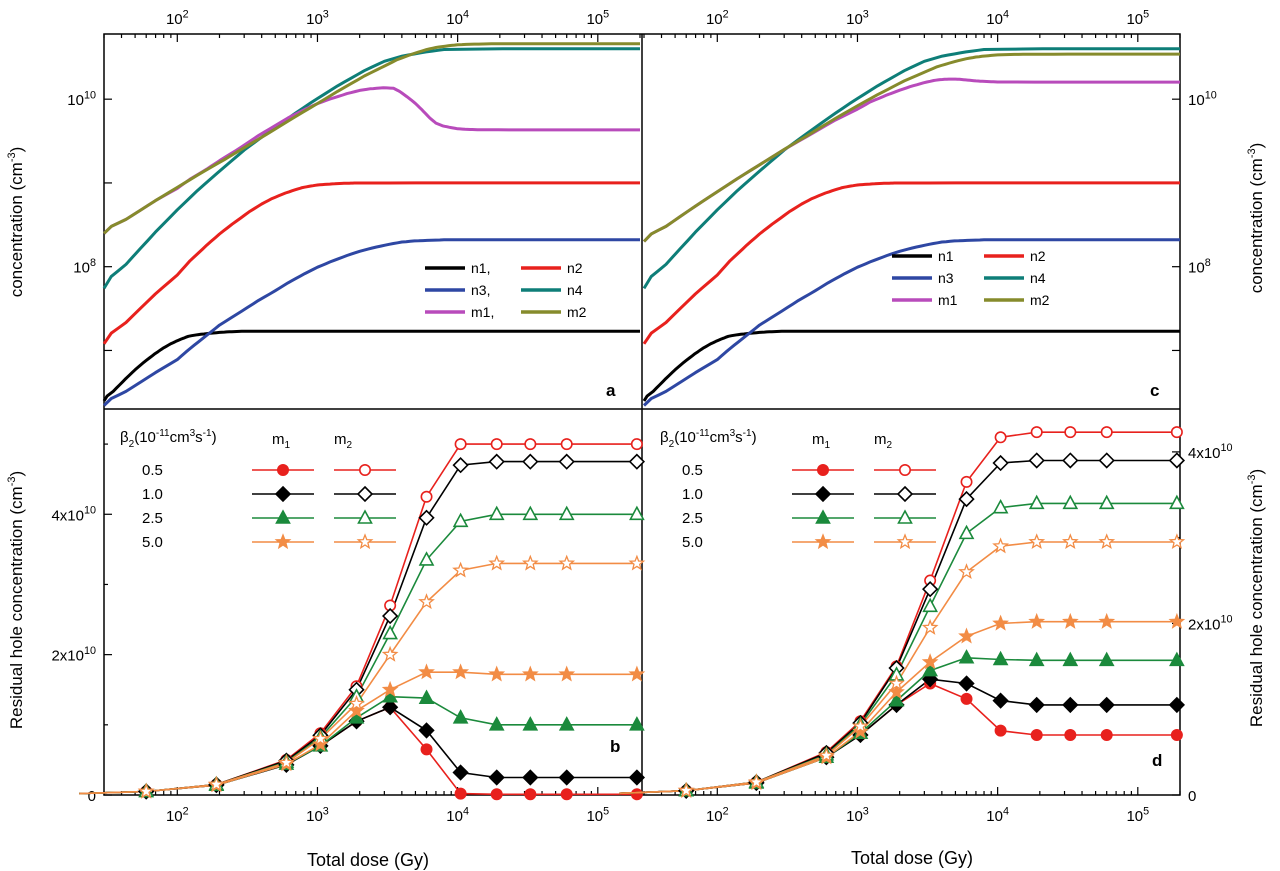 Image resolution: width=1280 pixels, height=871 pixels. I want to click on series-line-n4, so click(371, 168).